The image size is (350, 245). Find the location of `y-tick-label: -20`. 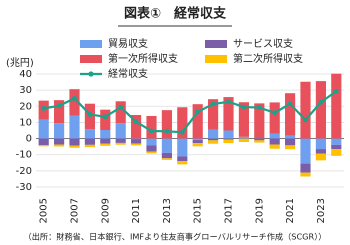

y-tick-label: -20 is located at coordinates (24, 171).